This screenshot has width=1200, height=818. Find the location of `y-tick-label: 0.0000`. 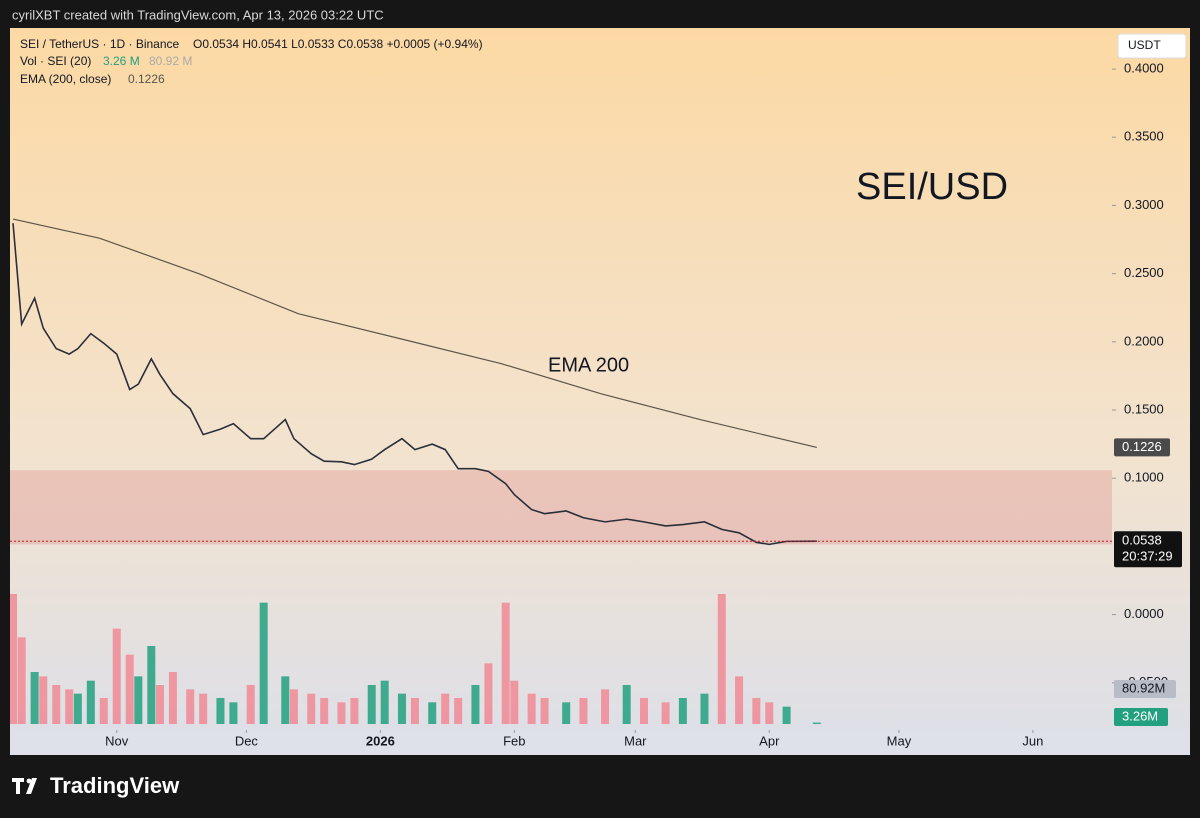

y-tick-label: 0.0000 is located at coordinates (1144, 613).